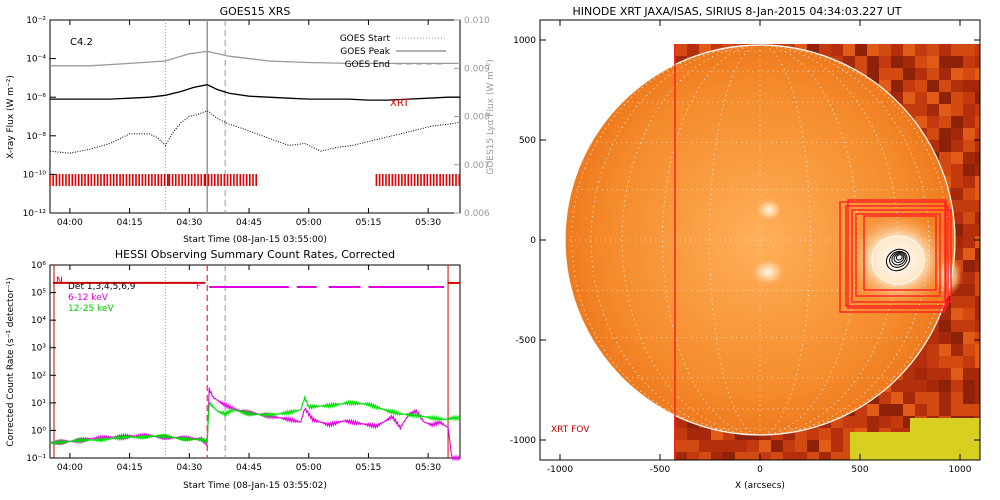 The width and height of the screenshot is (1000, 500). Describe the element at coordinates (35, 214) in the screenshot. I see `goes-y-tick-label: 10⁻¹²` at that location.